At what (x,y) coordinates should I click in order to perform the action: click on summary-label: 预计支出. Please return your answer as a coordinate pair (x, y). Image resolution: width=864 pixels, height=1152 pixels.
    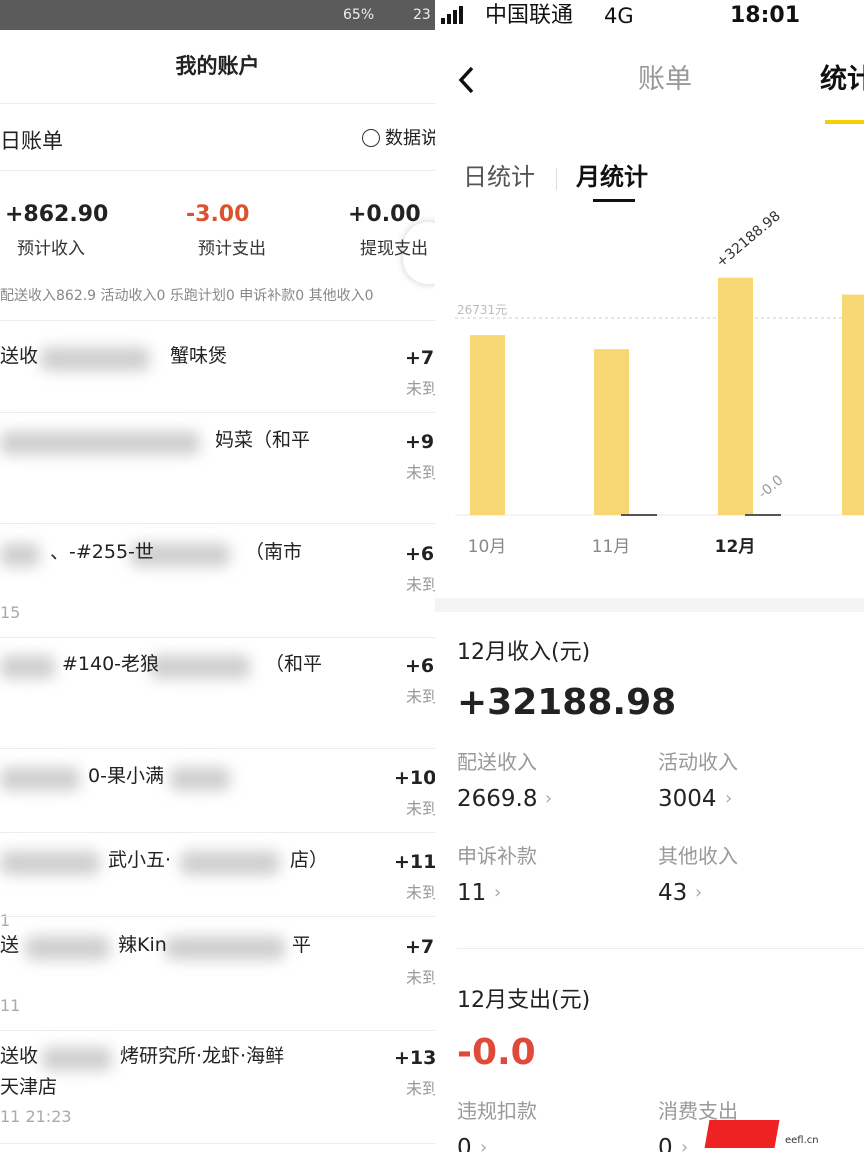
    Looking at the image, I should click on (232, 249).